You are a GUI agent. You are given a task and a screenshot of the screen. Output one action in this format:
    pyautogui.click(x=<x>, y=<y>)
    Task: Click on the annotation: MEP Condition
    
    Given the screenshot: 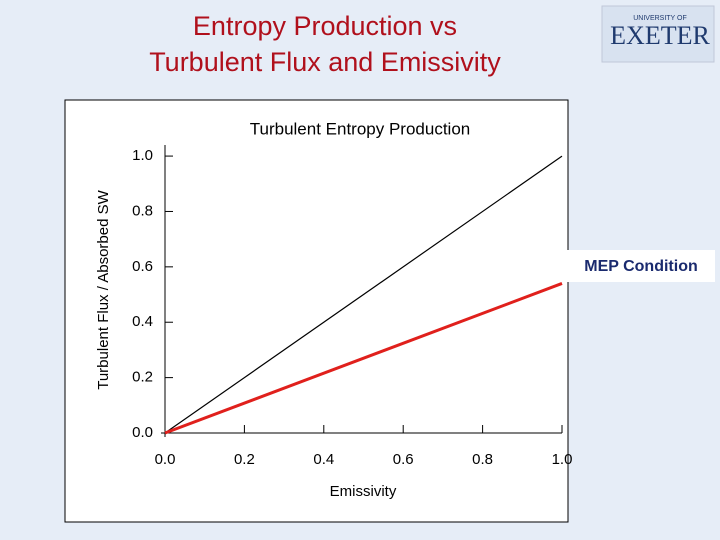 What is the action you would take?
    pyautogui.click(x=640, y=266)
    